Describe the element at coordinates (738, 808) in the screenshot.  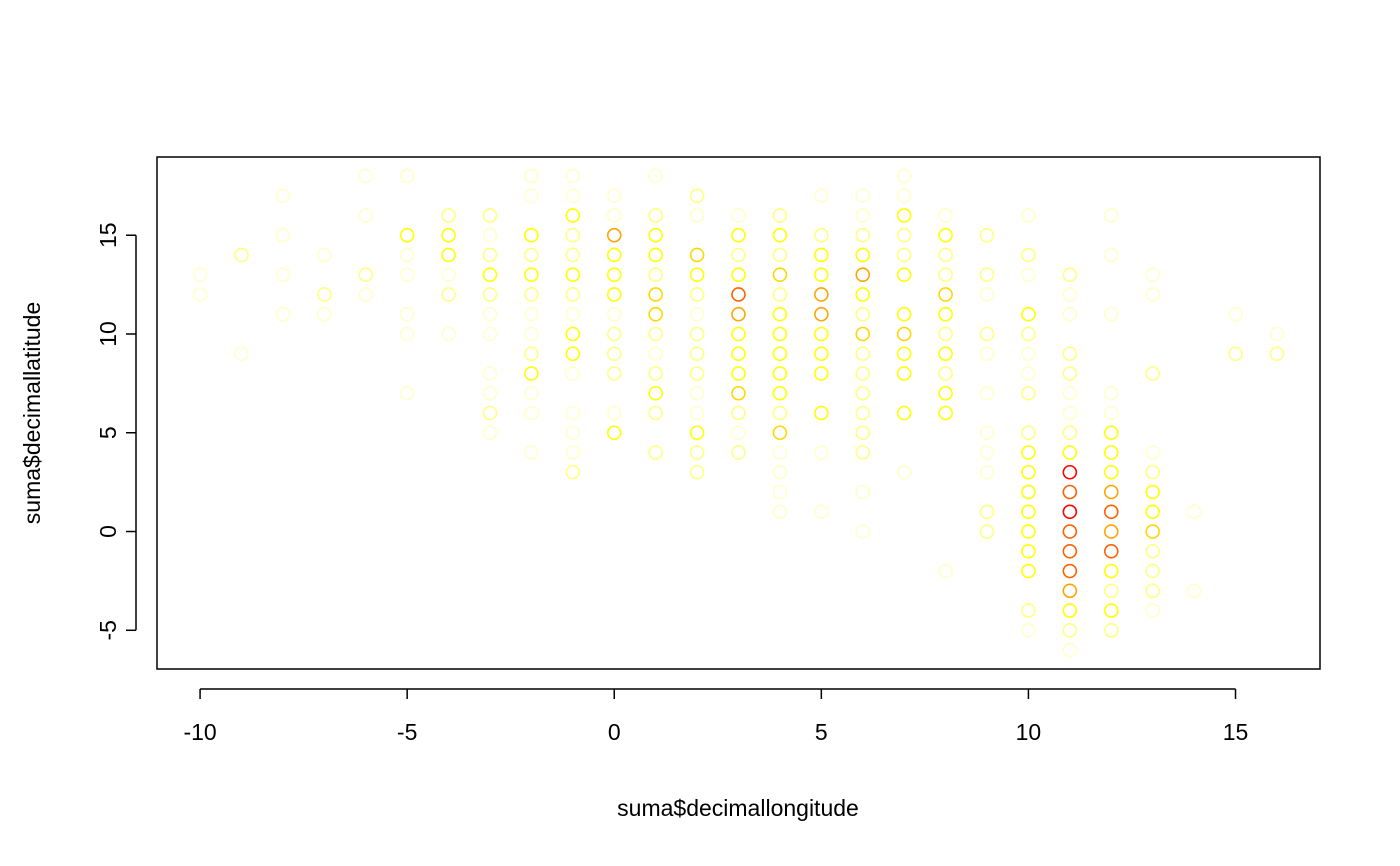
I see `x-axis-label: suma$decimallongitude` at that location.